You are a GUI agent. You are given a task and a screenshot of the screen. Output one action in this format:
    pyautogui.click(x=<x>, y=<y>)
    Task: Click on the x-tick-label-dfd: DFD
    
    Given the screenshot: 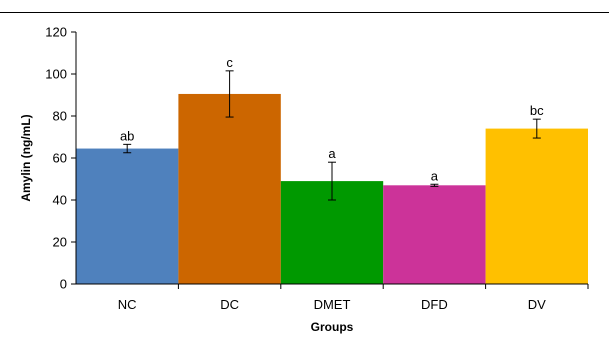 What is the action you would take?
    pyautogui.click(x=434, y=304)
    